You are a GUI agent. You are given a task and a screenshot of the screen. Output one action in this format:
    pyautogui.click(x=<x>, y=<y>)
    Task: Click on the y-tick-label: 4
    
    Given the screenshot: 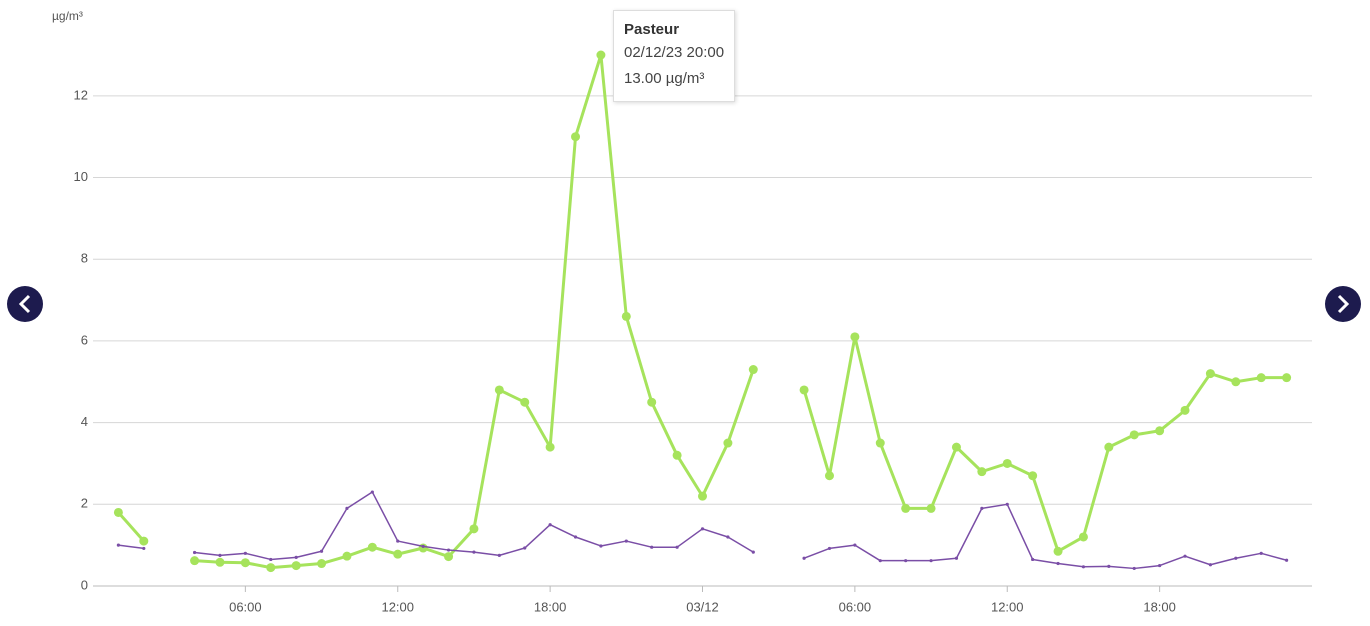 What is the action you would take?
    pyautogui.click(x=84, y=421)
    